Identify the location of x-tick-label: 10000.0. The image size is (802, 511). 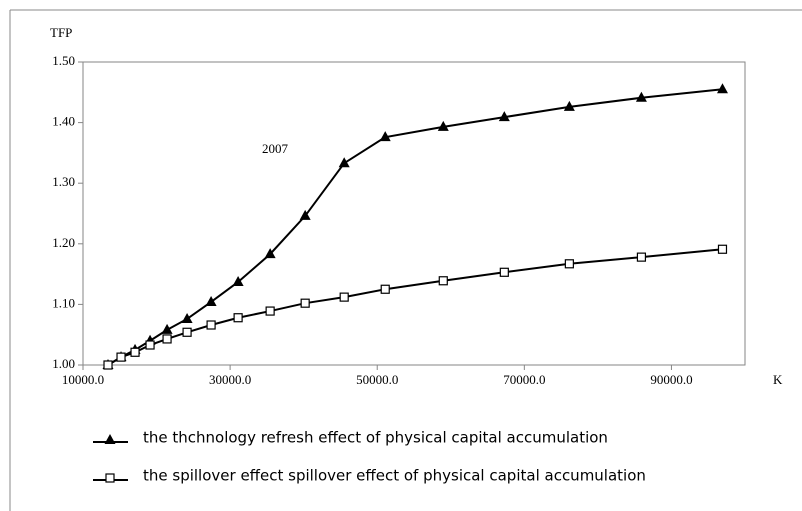
(83, 379).